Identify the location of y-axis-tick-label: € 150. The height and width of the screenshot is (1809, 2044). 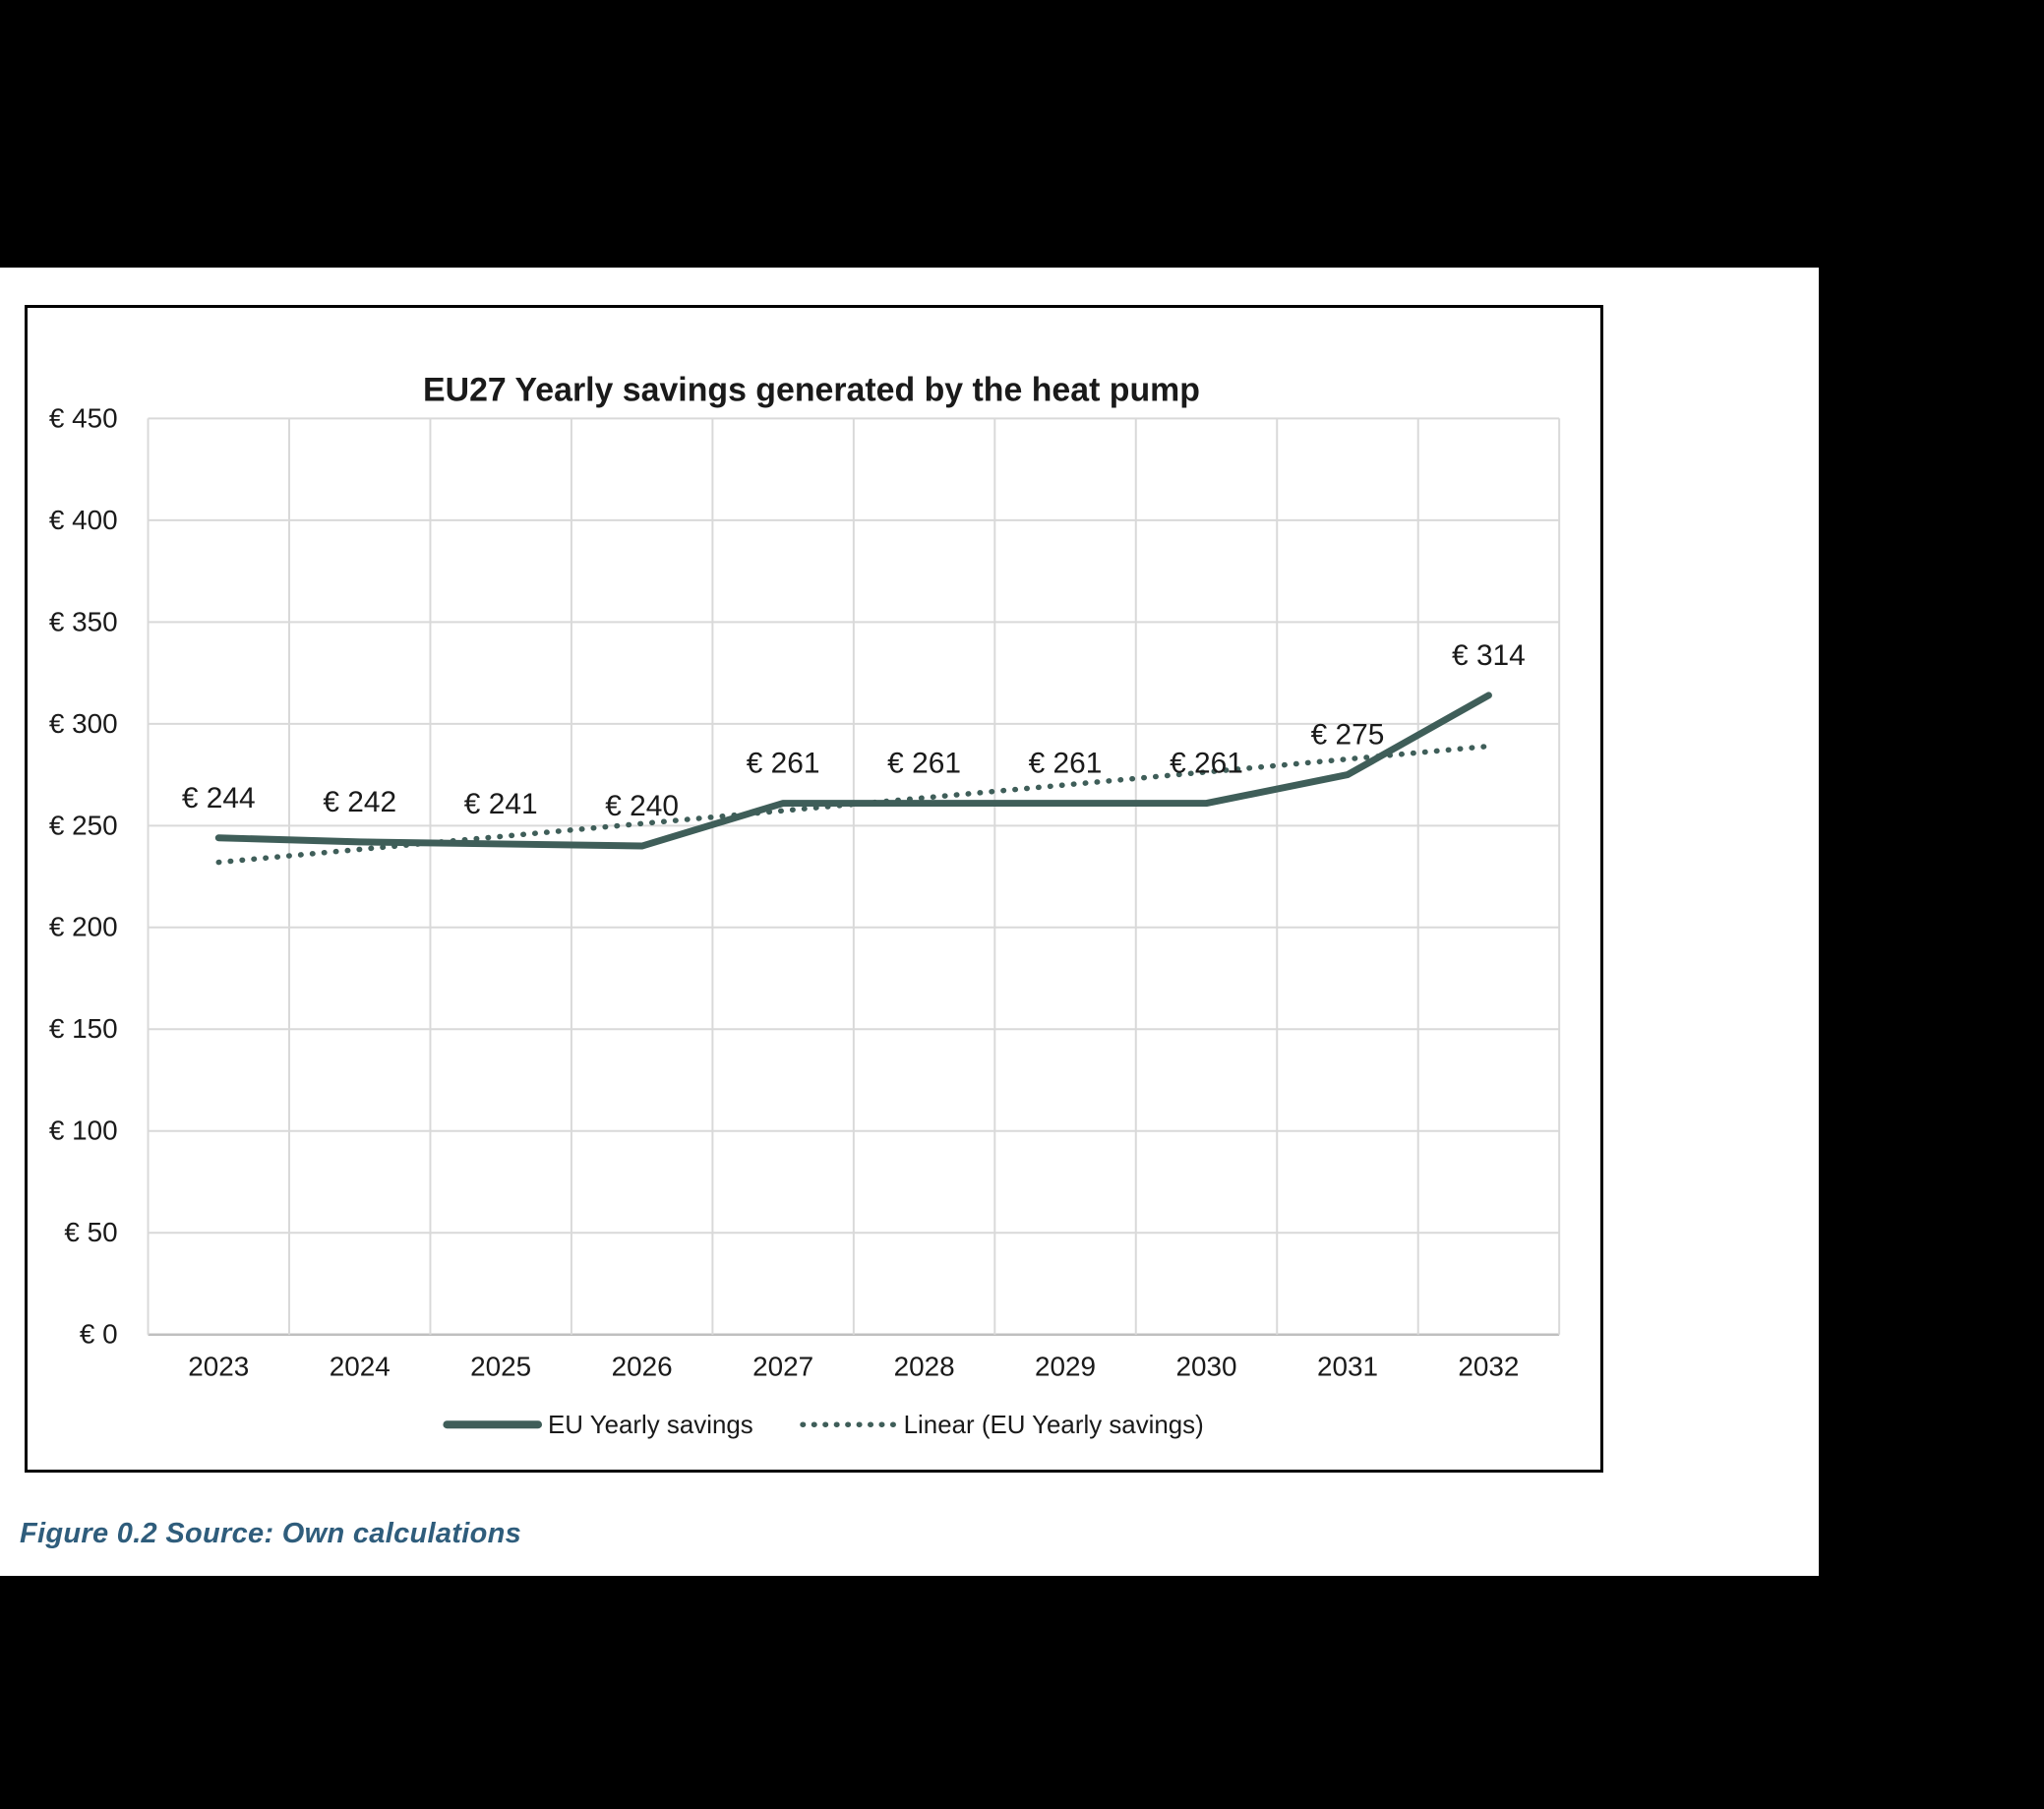
(83, 1028).